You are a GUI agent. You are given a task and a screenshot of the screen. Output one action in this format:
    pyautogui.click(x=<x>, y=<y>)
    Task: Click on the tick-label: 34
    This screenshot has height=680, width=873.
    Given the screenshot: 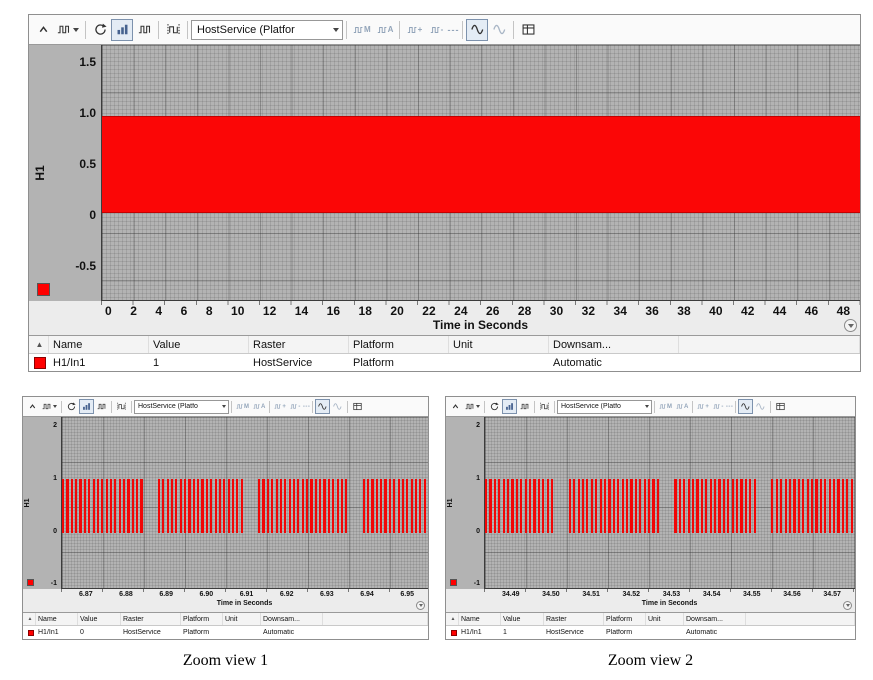 What is the action you would take?
    pyautogui.click(x=620, y=311)
    